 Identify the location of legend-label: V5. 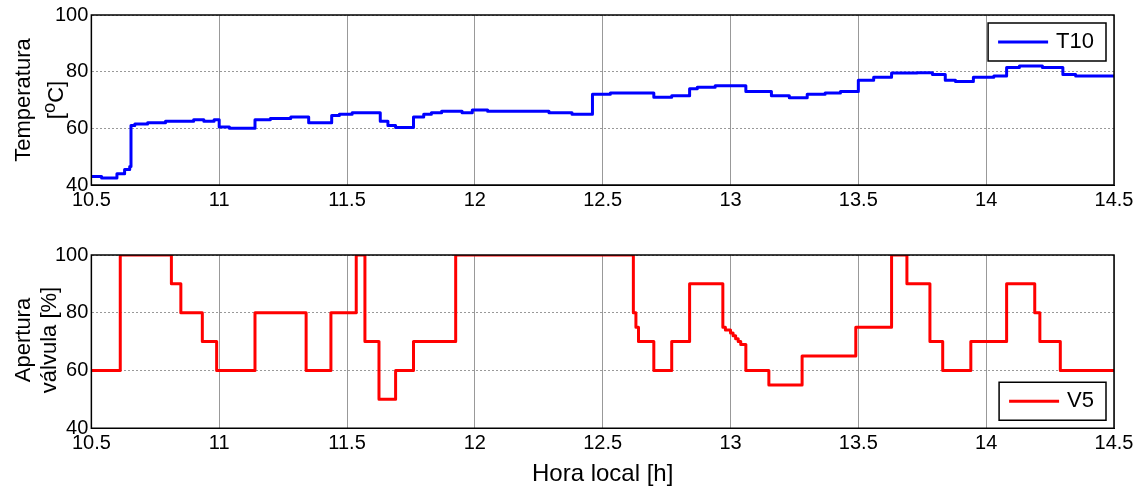
(1081, 400).